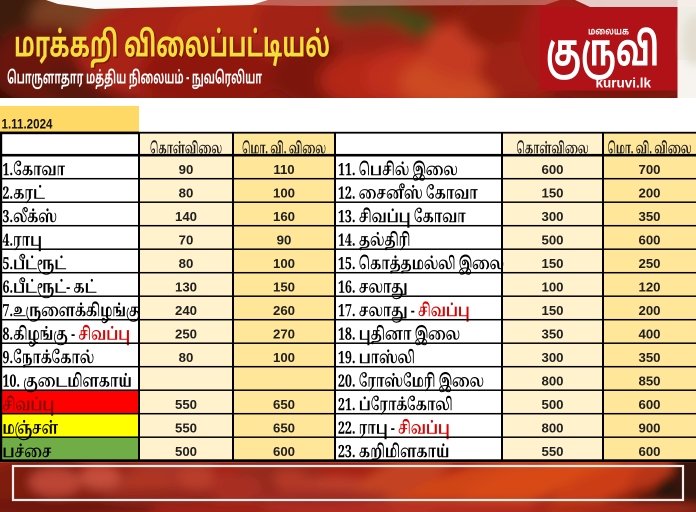 The width and height of the screenshot is (696, 512). Describe the element at coordinates (649, 334) in the screenshot. I see `svg-text: 400` at that location.